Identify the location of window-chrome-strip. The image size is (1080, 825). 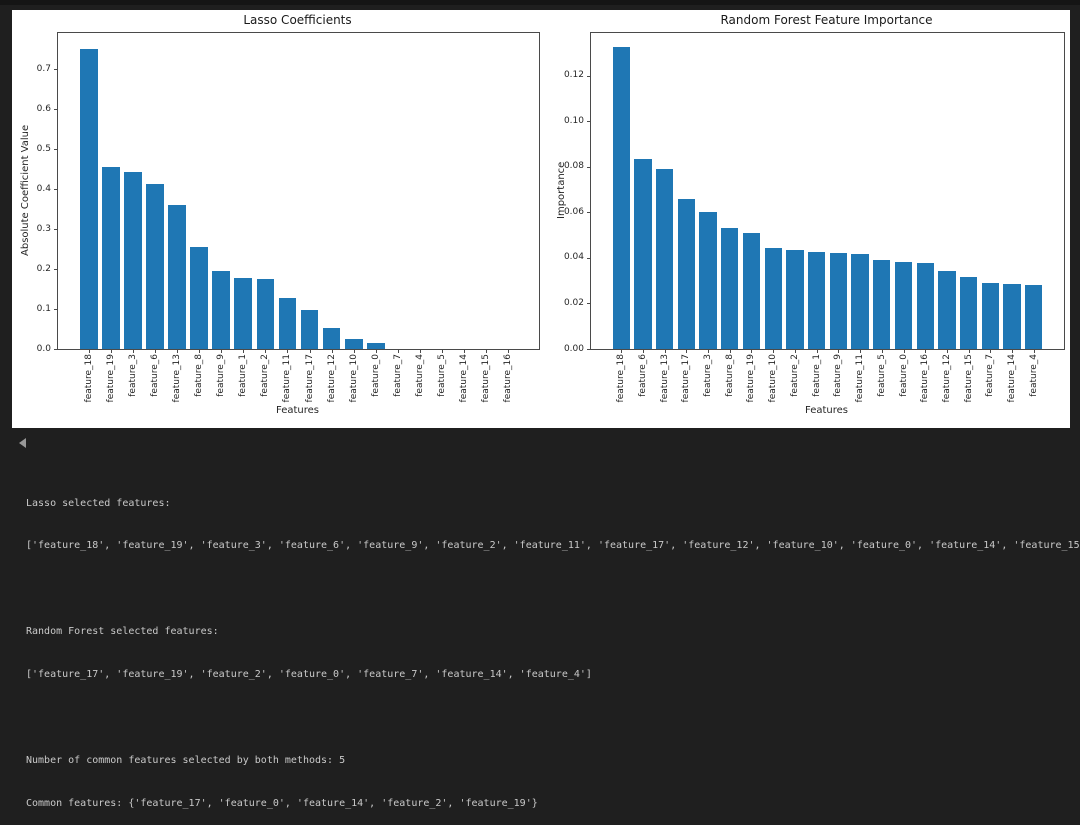
(540, 2).